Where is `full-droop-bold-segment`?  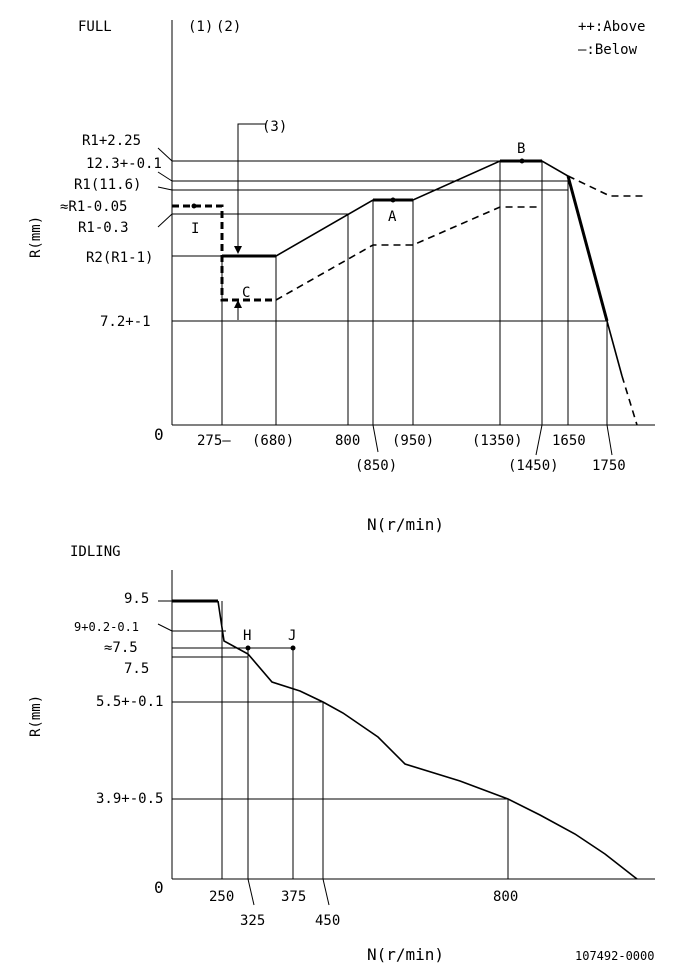
full-droop-bold-segment is located at coordinates (587, 248).